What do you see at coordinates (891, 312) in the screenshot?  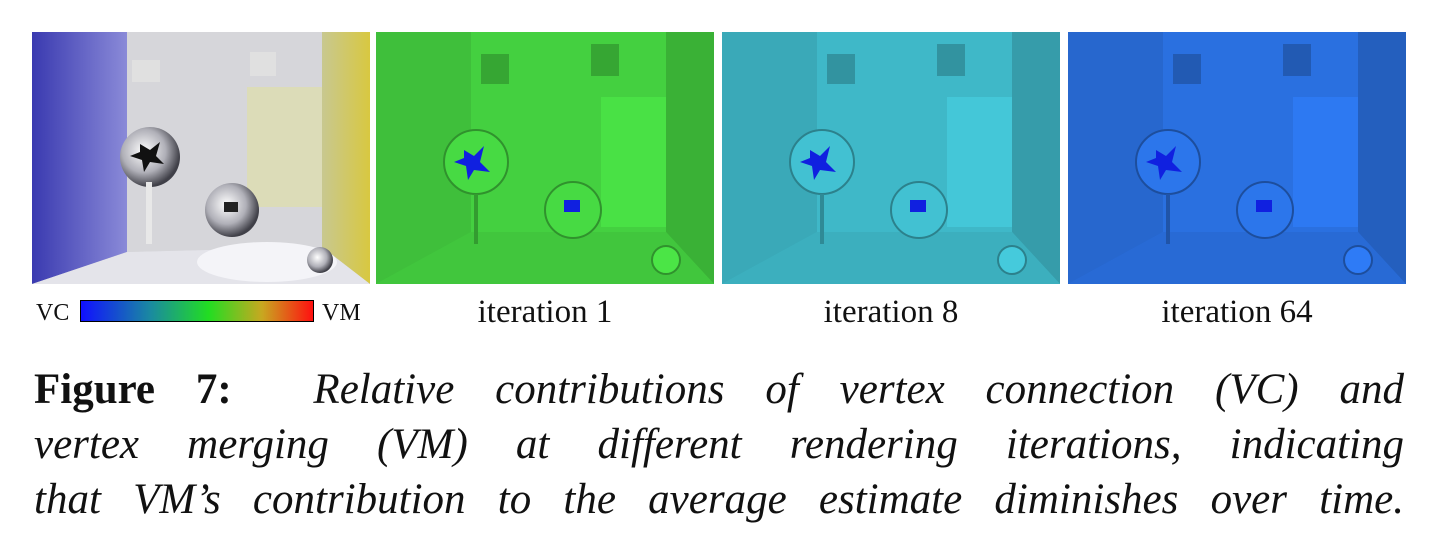 I see `iteration-8-label: iteration 8` at bounding box center [891, 312].